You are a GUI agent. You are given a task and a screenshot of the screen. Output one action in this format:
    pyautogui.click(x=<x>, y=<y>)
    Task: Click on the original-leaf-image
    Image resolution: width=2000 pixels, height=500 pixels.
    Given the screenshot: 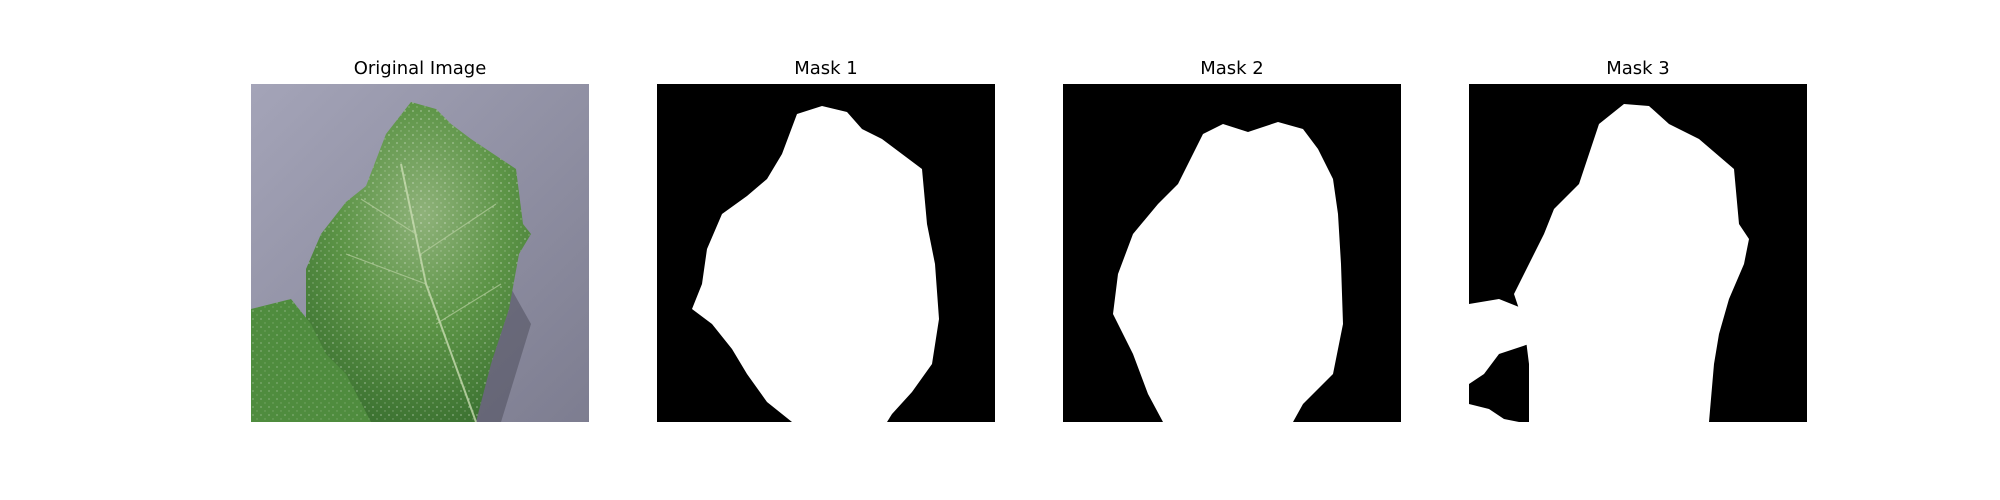 What is the action you would take?
    pyautogui.click(x=420, y=253)
    